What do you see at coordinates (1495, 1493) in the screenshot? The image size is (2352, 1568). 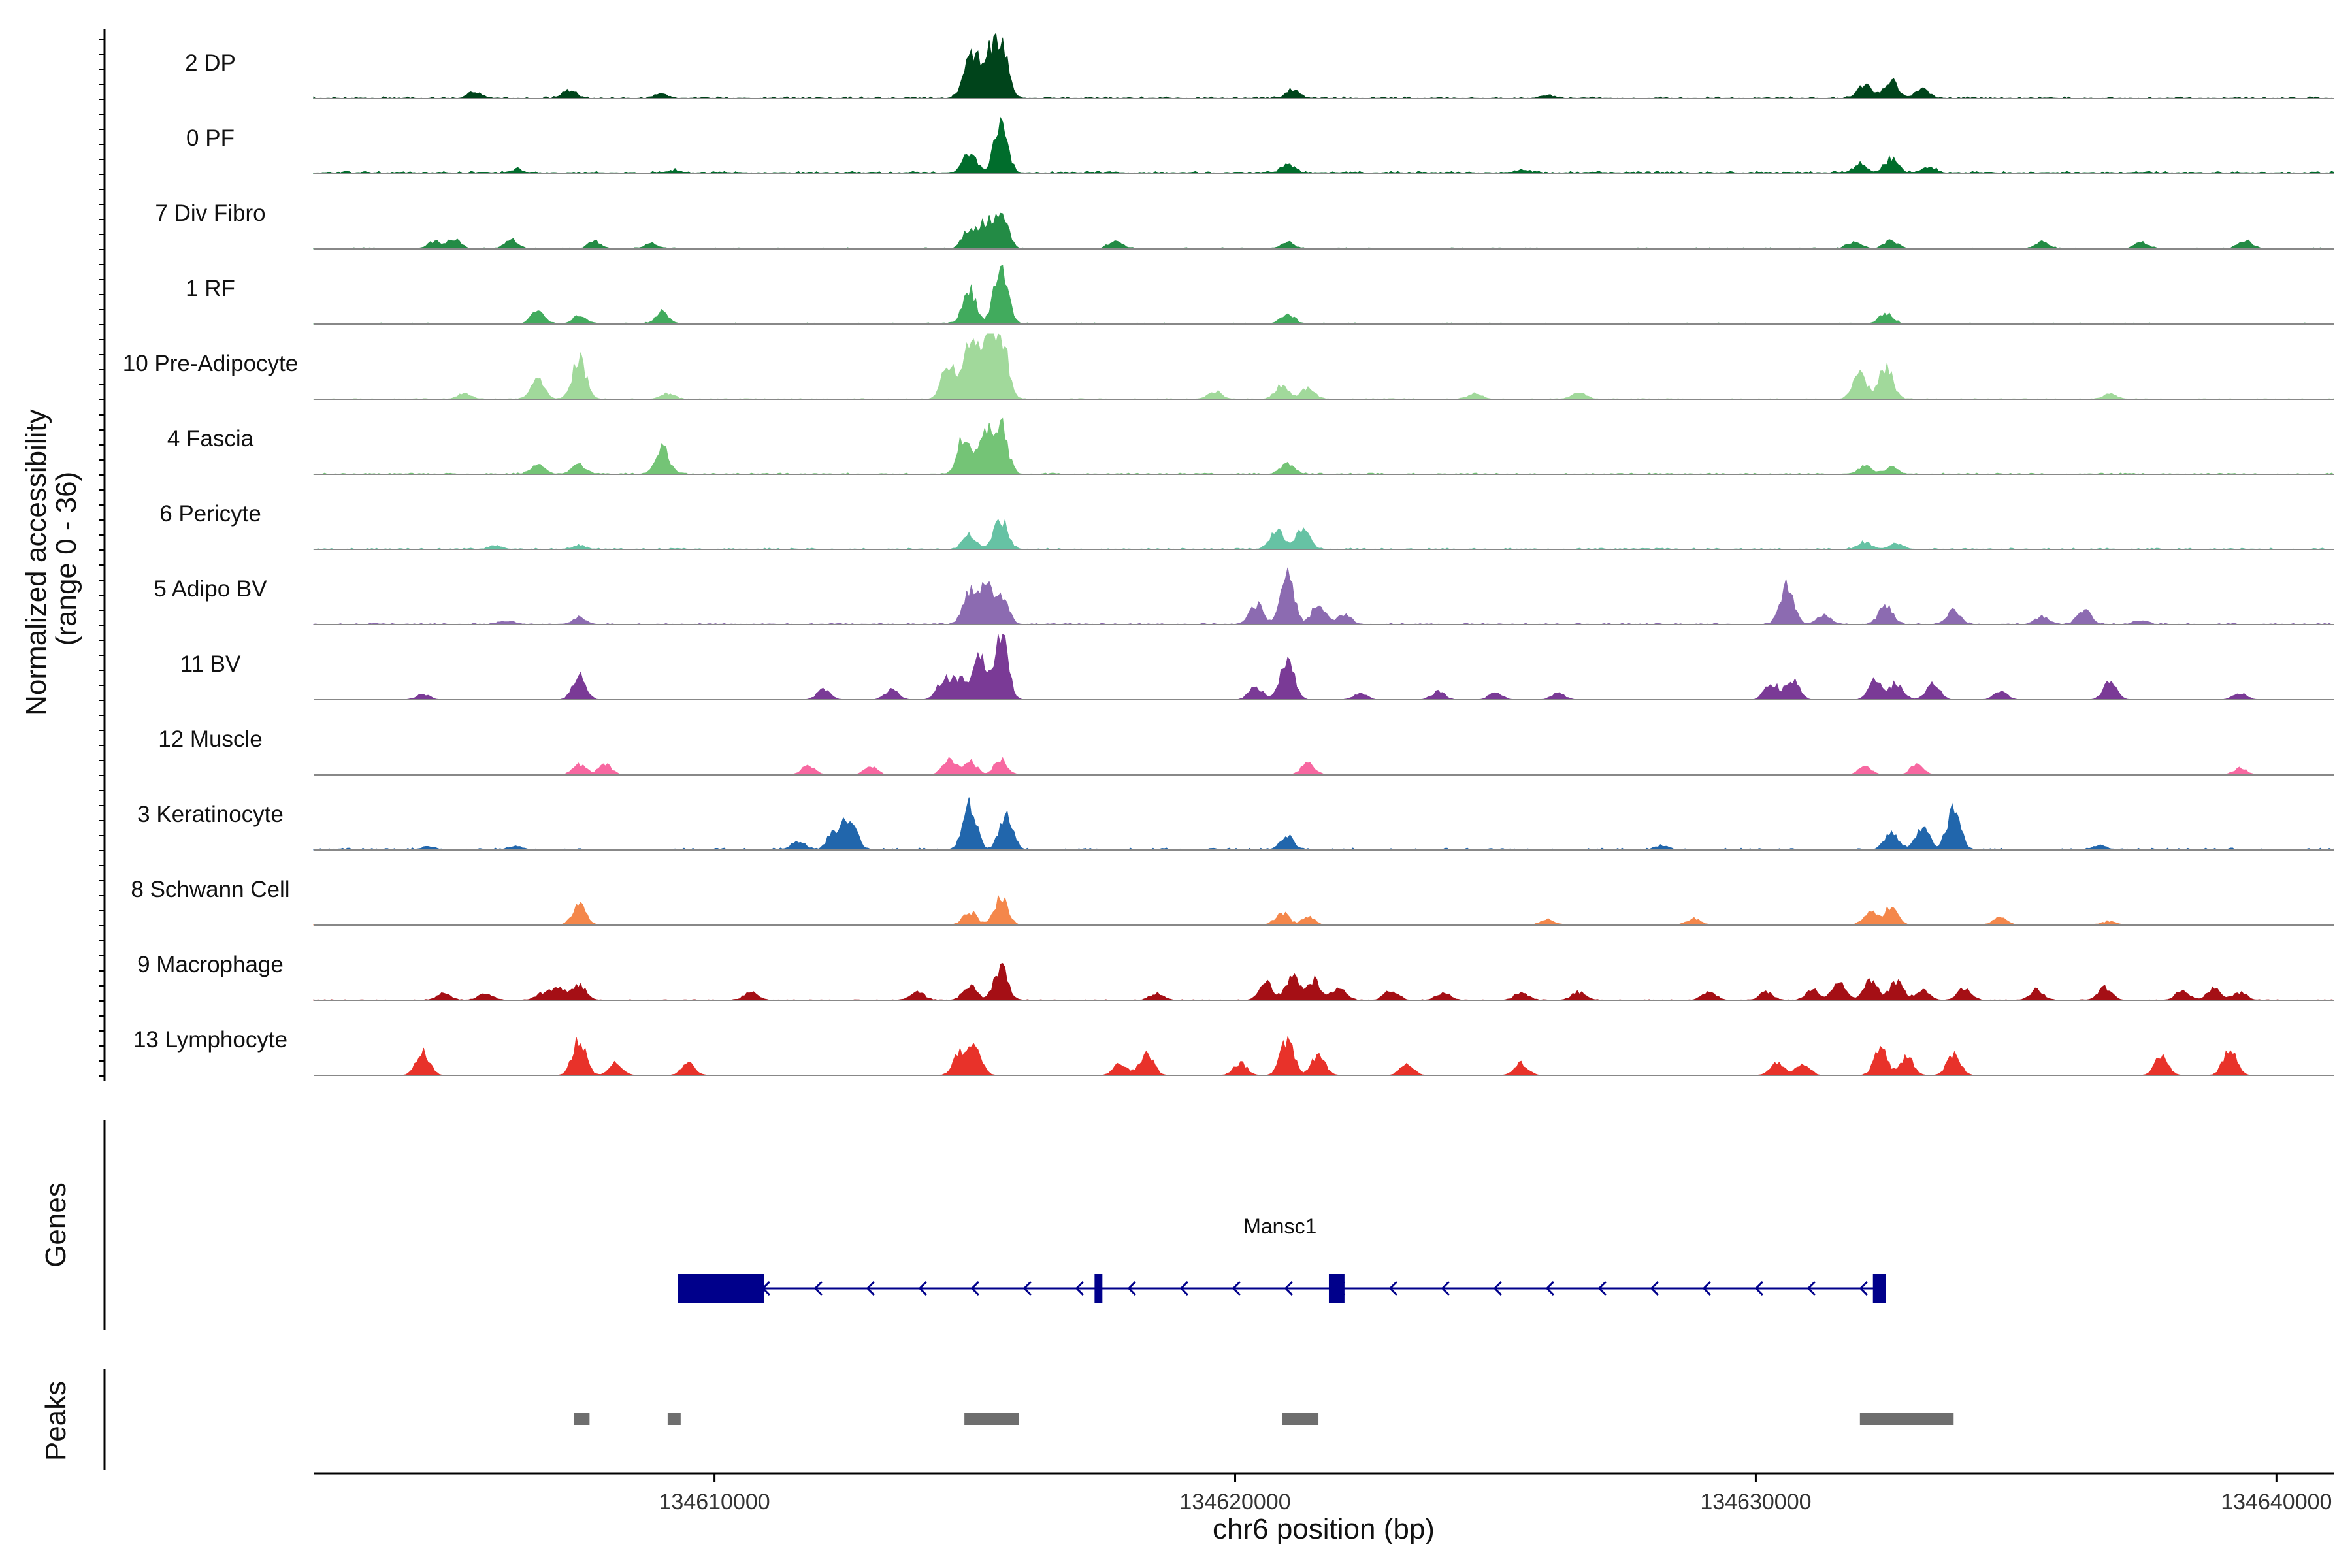 I see `x-axis-ticks: 134610000 134620000 134630000 134640000` at bounding box center [1495, 1493].